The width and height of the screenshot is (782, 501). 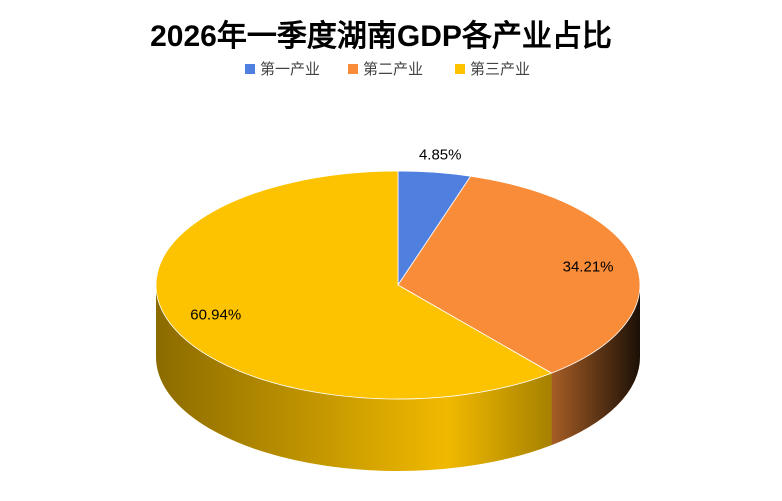 I want to click on data-label: 34.21%, so click(x=588, y=267).